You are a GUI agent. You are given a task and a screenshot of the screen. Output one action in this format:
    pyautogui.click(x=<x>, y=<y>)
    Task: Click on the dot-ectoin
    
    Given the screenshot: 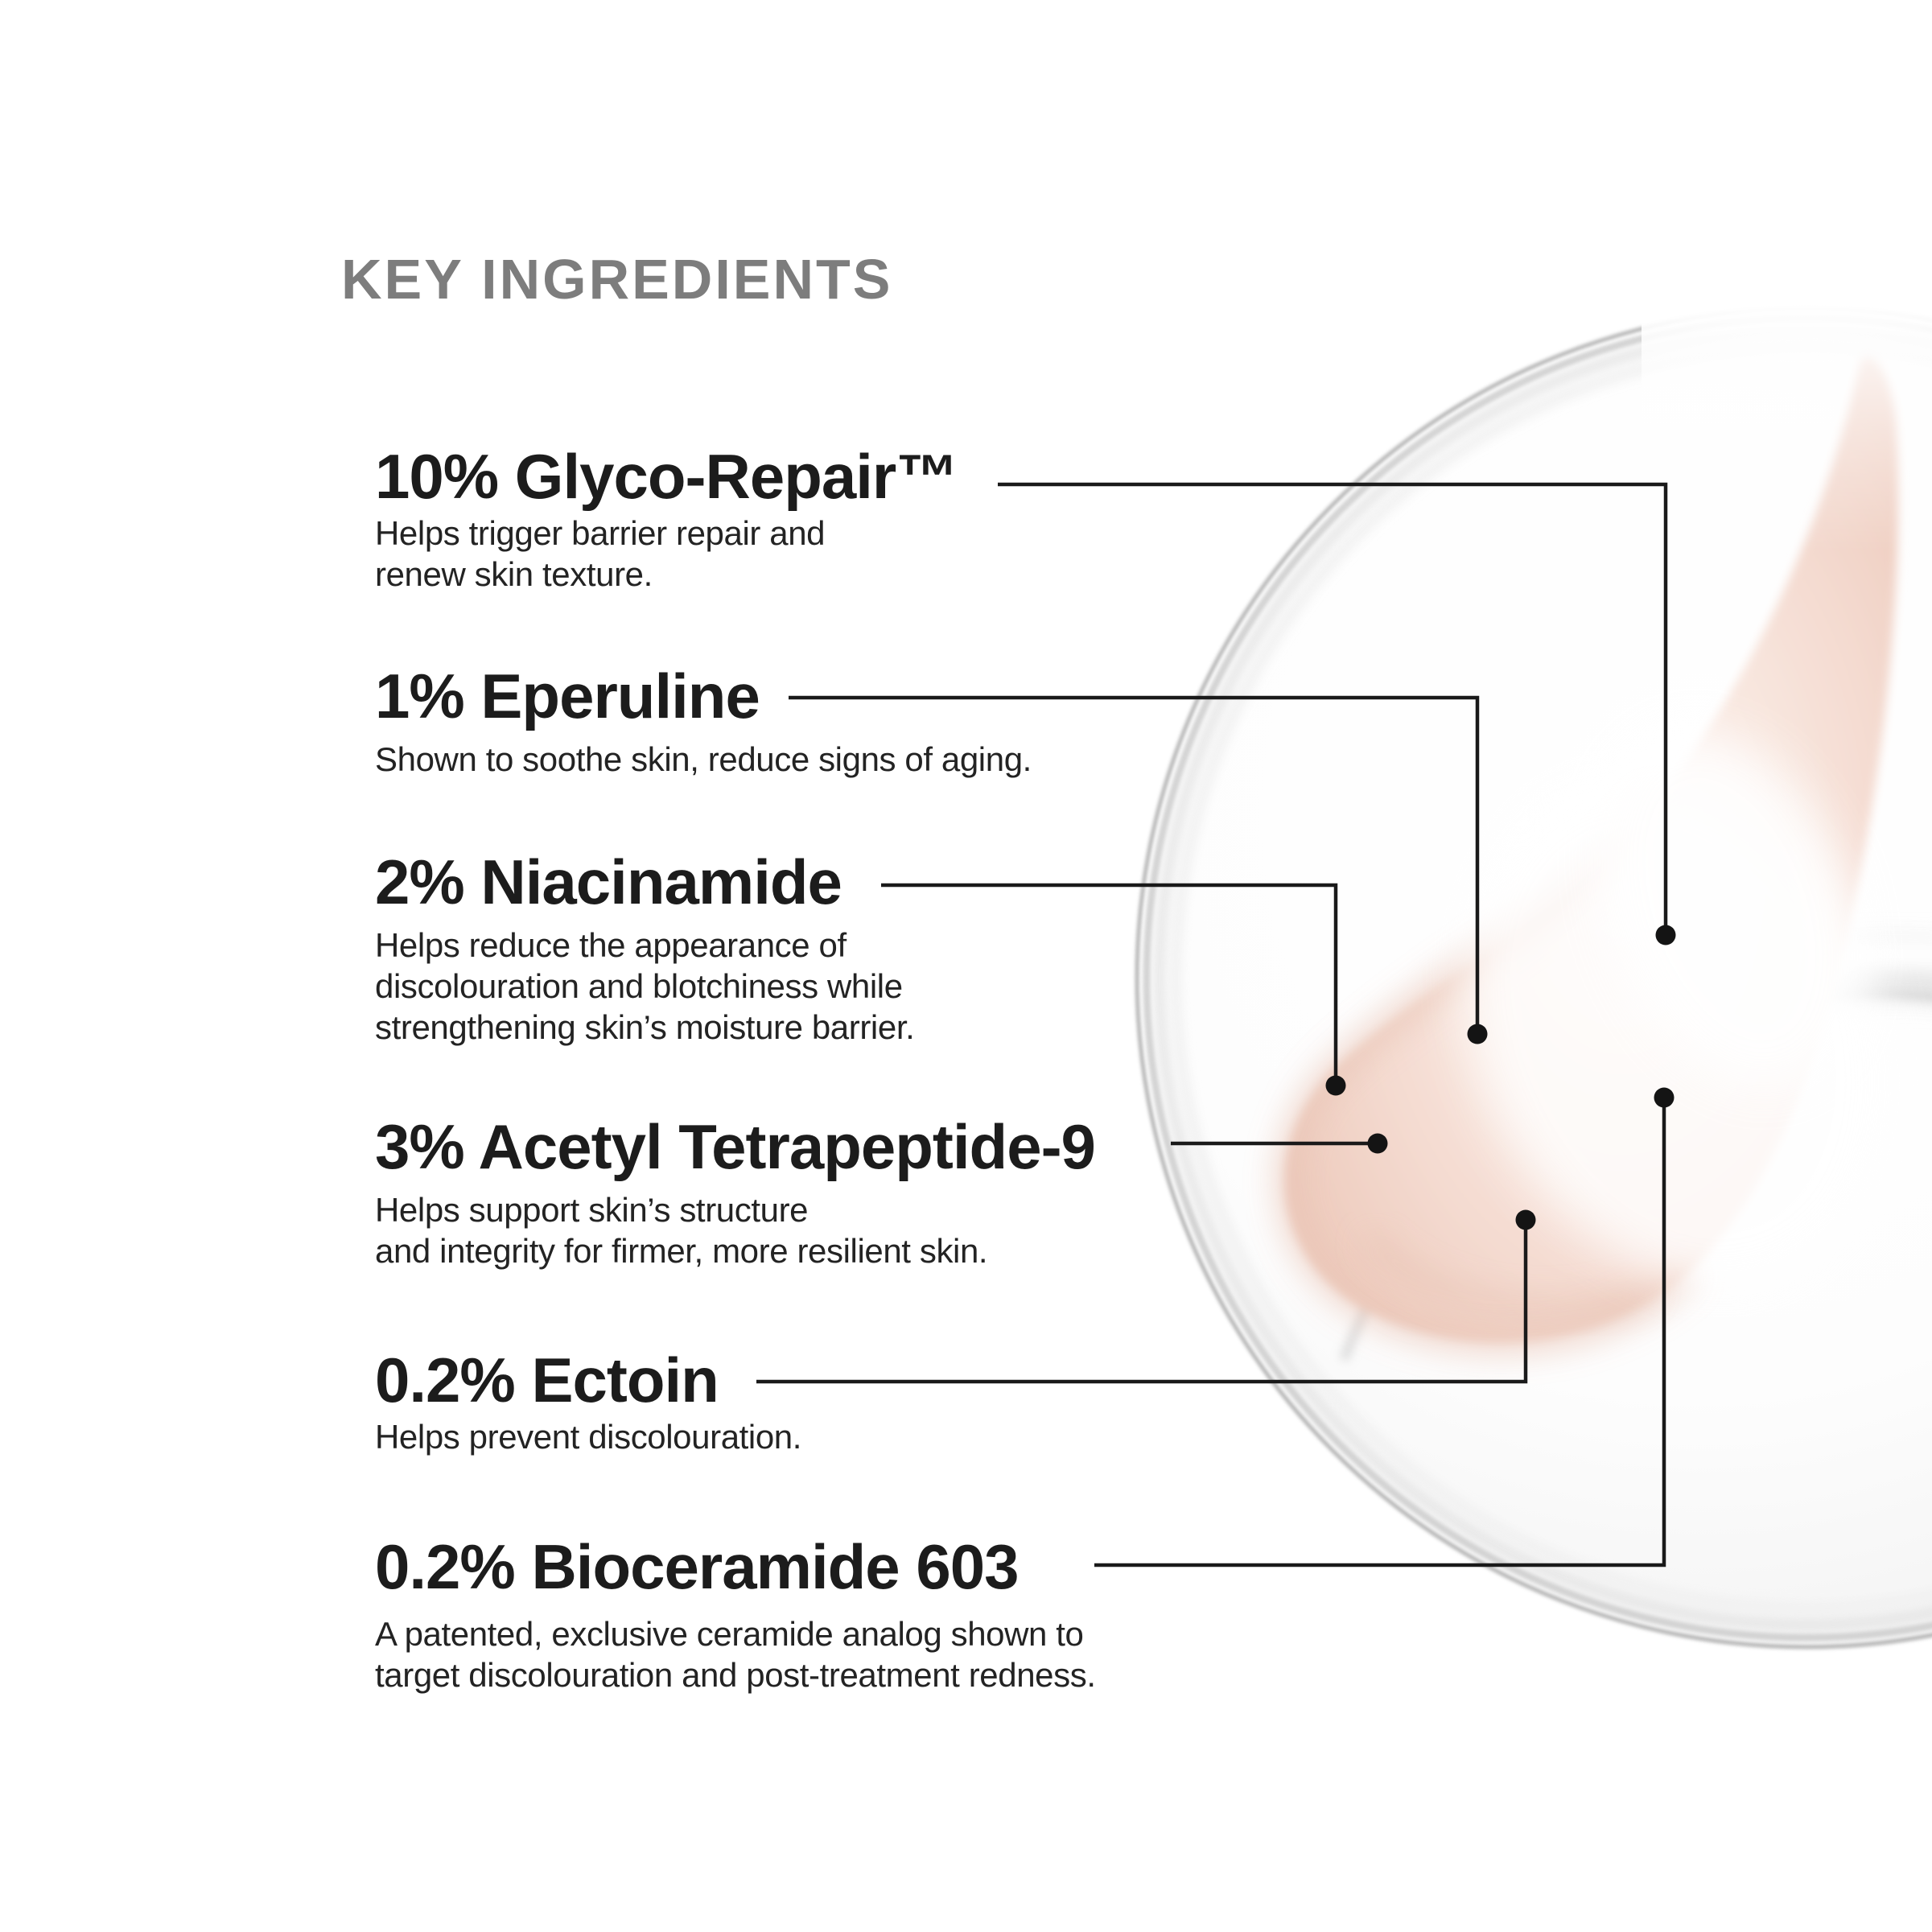 What is the action you would take?
    pyautogui.click(x=1525, y=1219)
    